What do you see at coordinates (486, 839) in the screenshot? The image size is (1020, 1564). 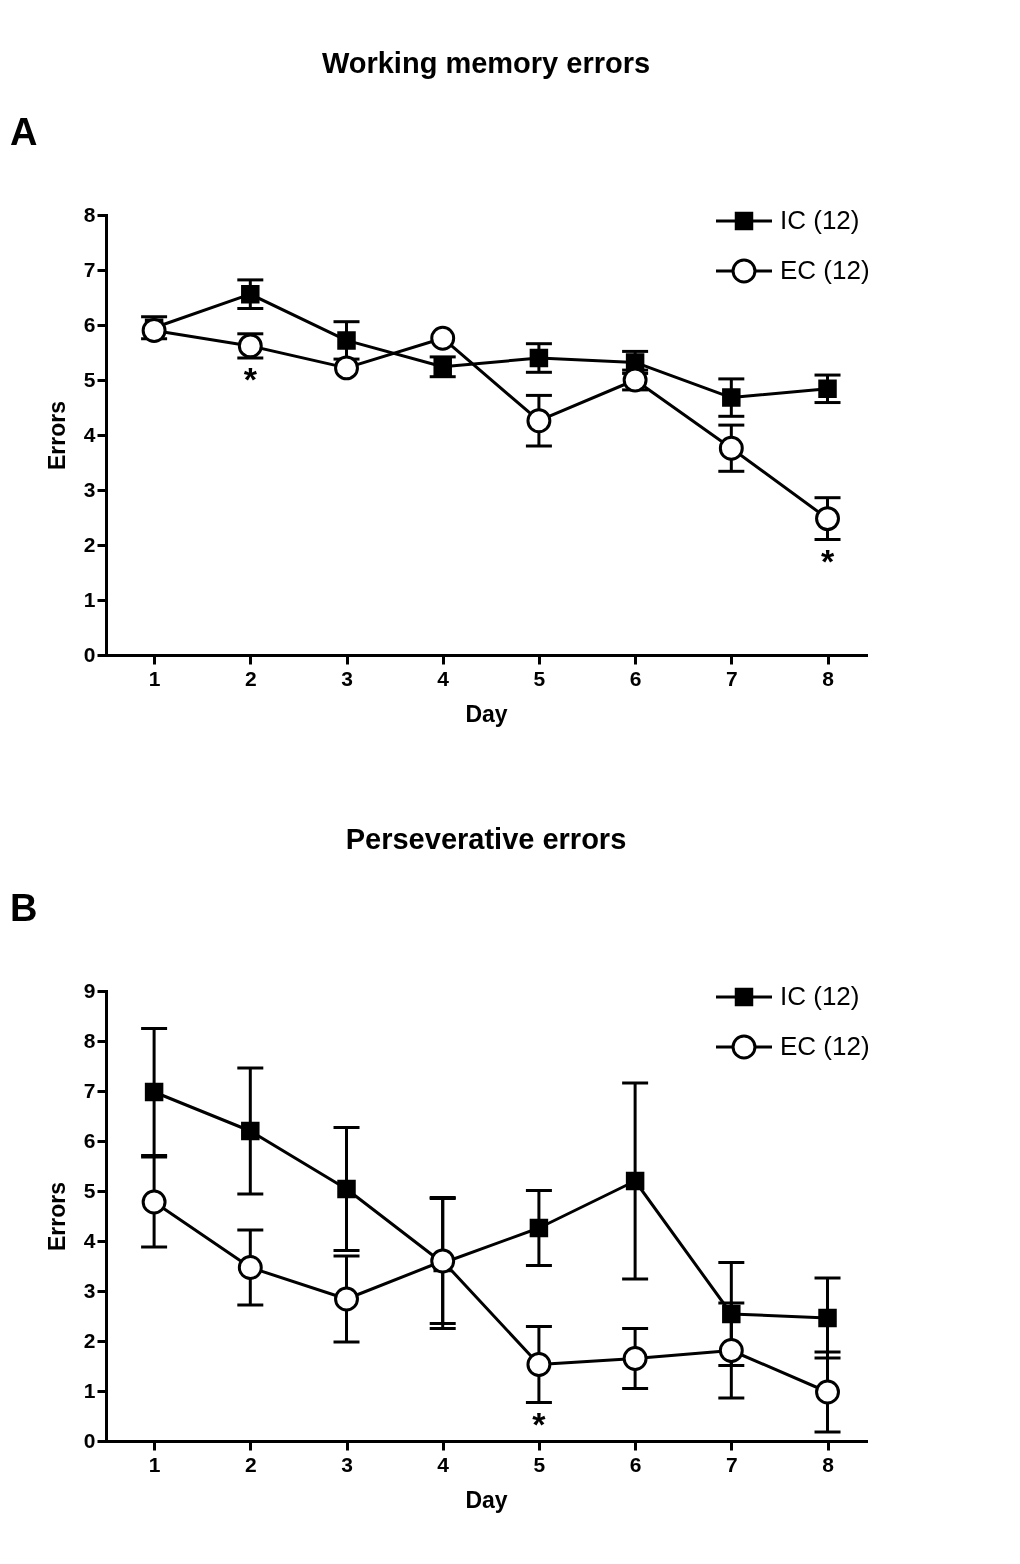 I see `chart-title: Perseverative errors` at bounding box center [486, 839].